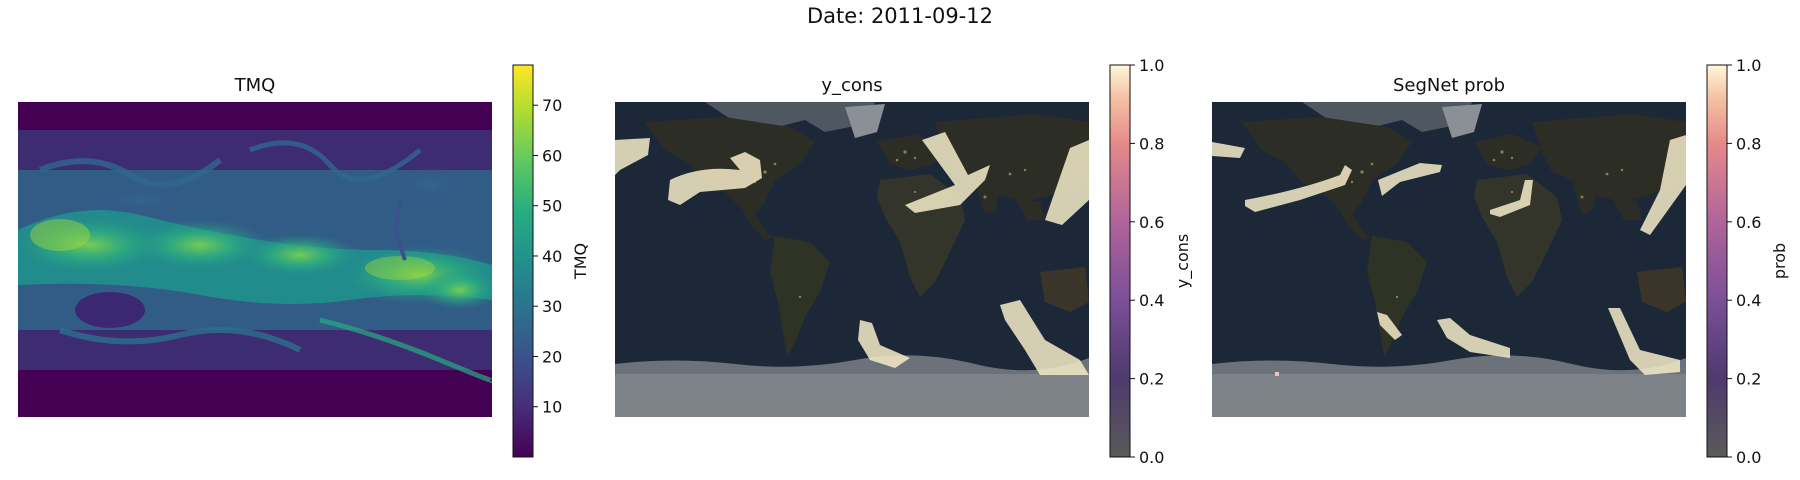 This screenshot has height=480, width=1800. What do you see at coordinates (580, 261) in the screenshot?
I see `tmq-colorbar-label: TMQ` at bounding box center [580, 261].